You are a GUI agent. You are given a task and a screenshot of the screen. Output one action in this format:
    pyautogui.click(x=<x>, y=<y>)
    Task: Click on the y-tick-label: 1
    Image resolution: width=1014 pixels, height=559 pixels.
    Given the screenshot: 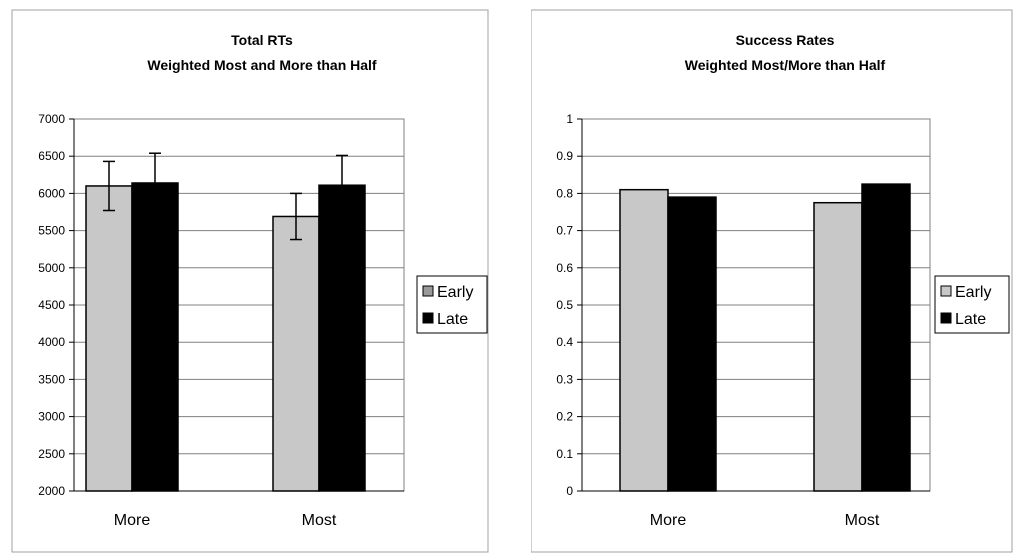 What is the action you would take?
    pyautogui.click(x=569, y=119)
    